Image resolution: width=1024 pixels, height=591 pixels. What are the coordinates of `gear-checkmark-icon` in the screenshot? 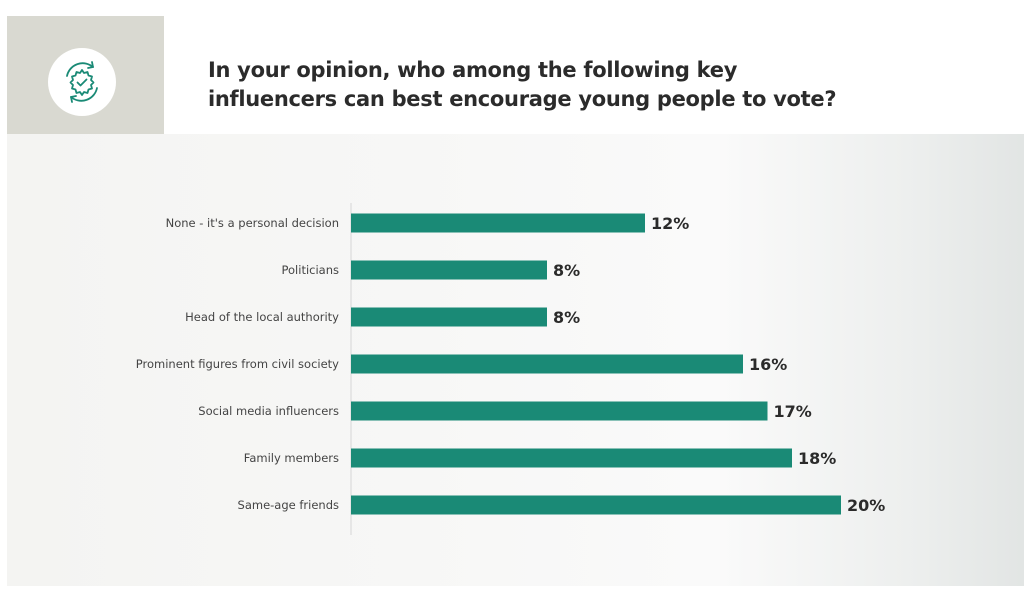 It's located at (82, 82).